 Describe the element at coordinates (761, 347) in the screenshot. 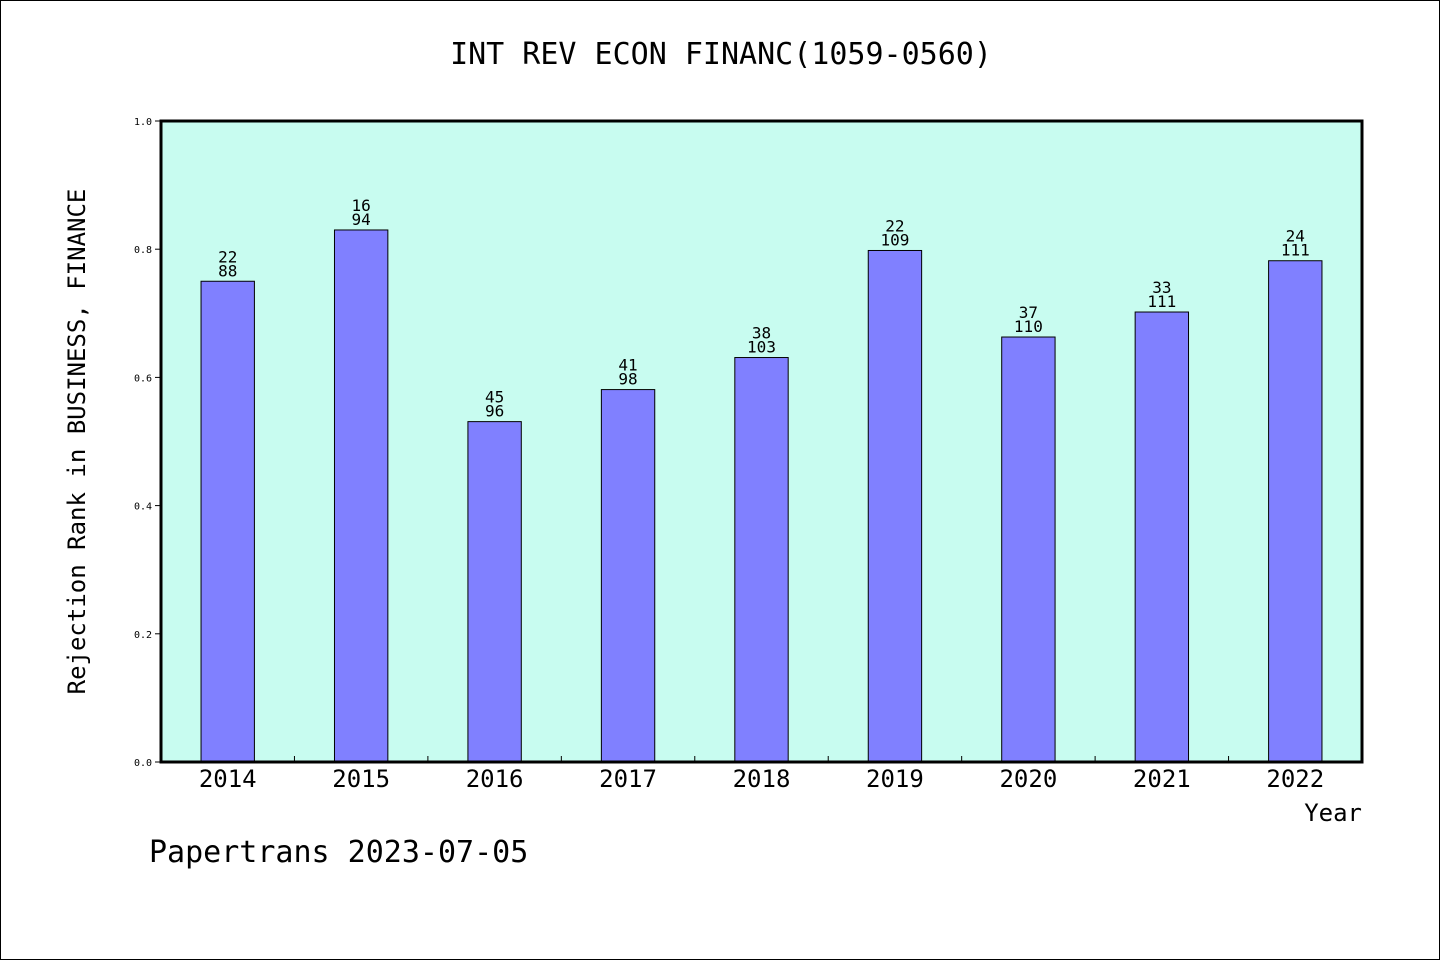

I see `bar-label-bottom: 103` at that location.